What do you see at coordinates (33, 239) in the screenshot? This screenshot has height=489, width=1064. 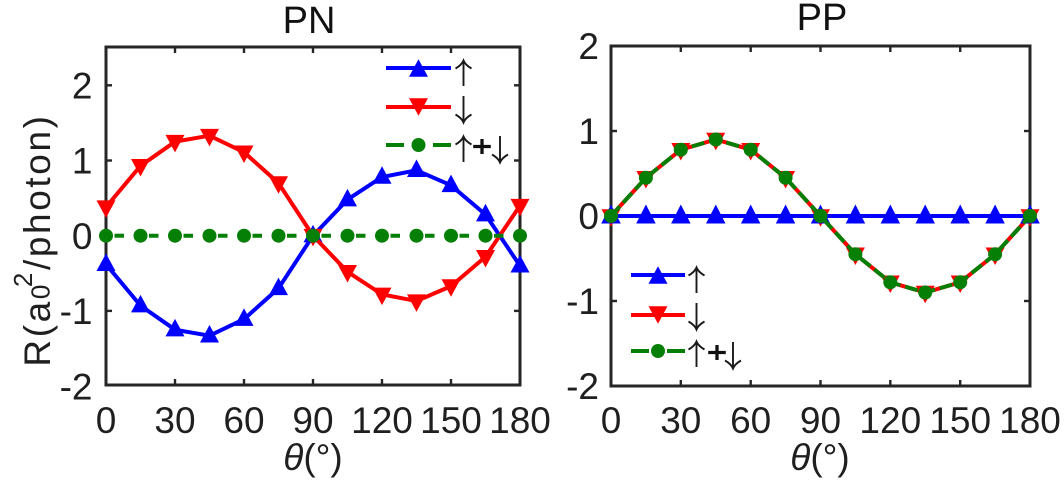 I see `svg-text: R(a02/photon)` at bounding box center [33, 239].